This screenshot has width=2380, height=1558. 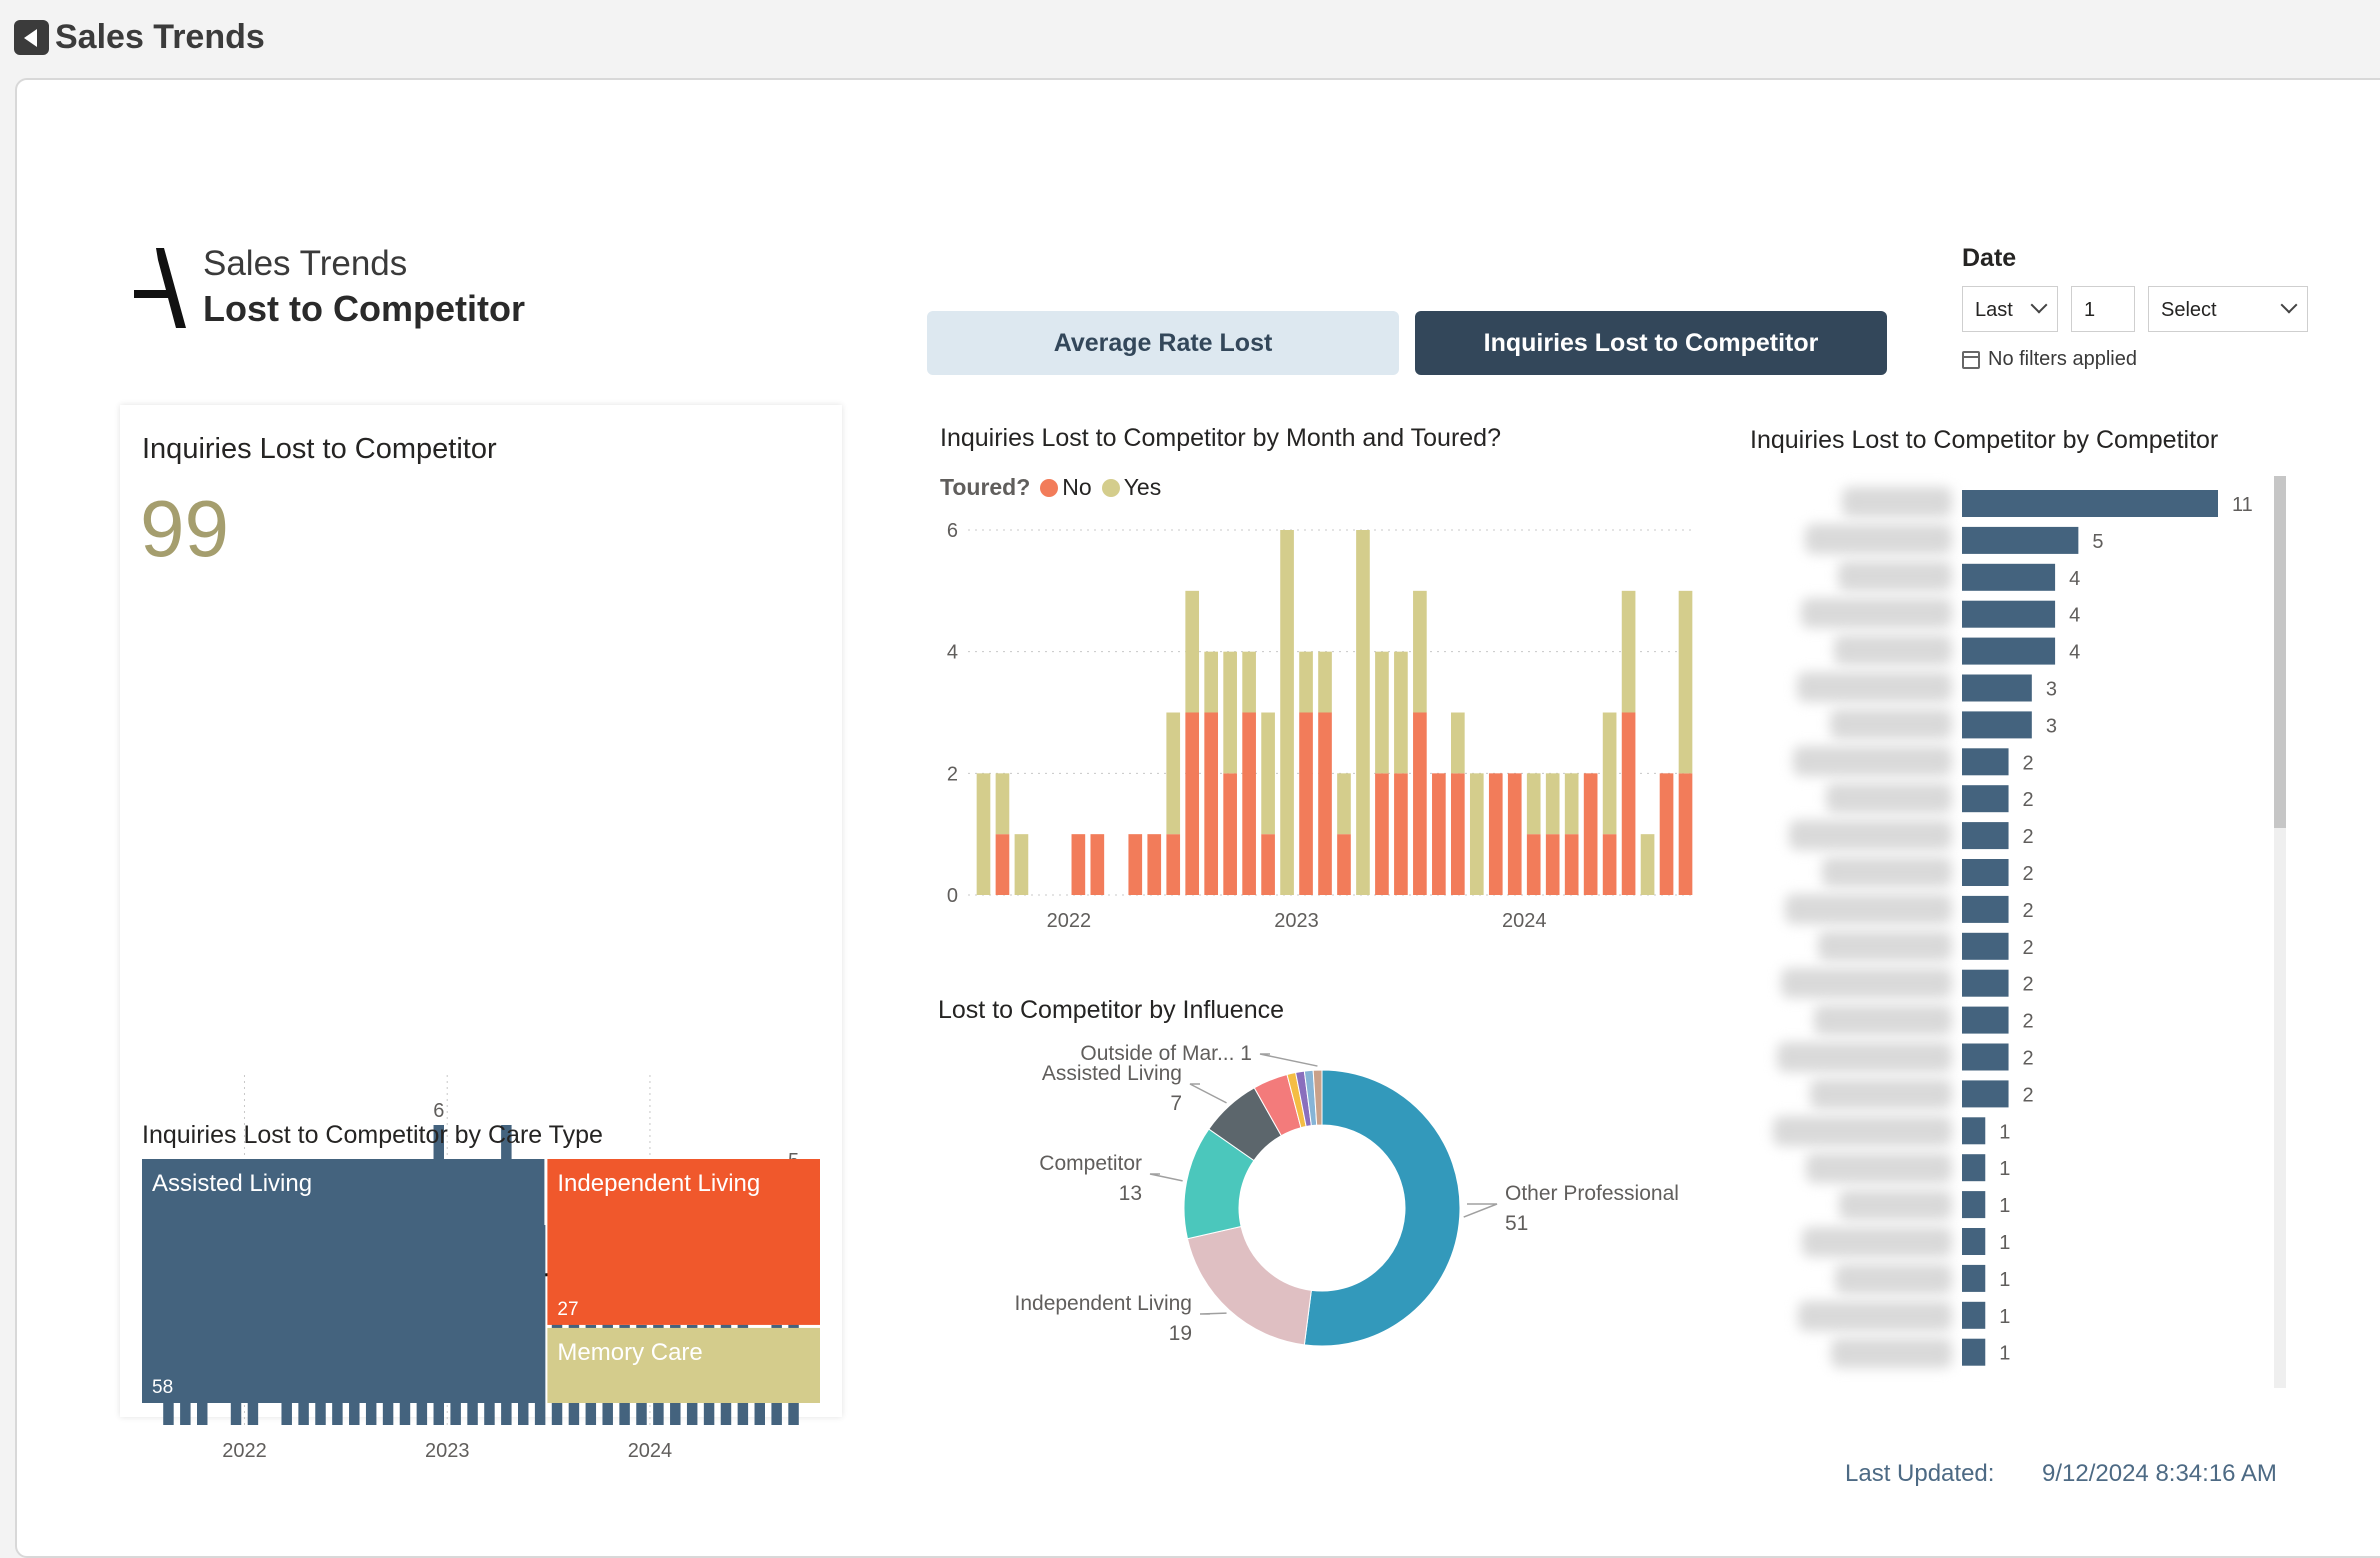 What do you see at coordinates (2228, 309) in the screenshot?
I see `date-unit-select: Select` at bounding box center [2228, 309].